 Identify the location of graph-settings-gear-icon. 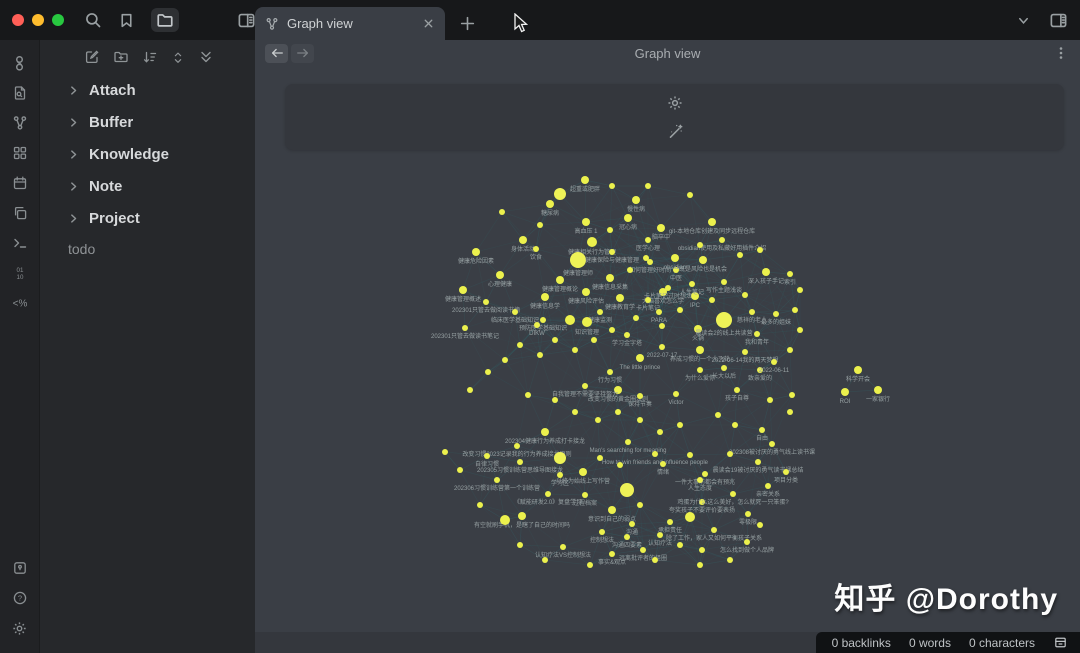
(675, 103).